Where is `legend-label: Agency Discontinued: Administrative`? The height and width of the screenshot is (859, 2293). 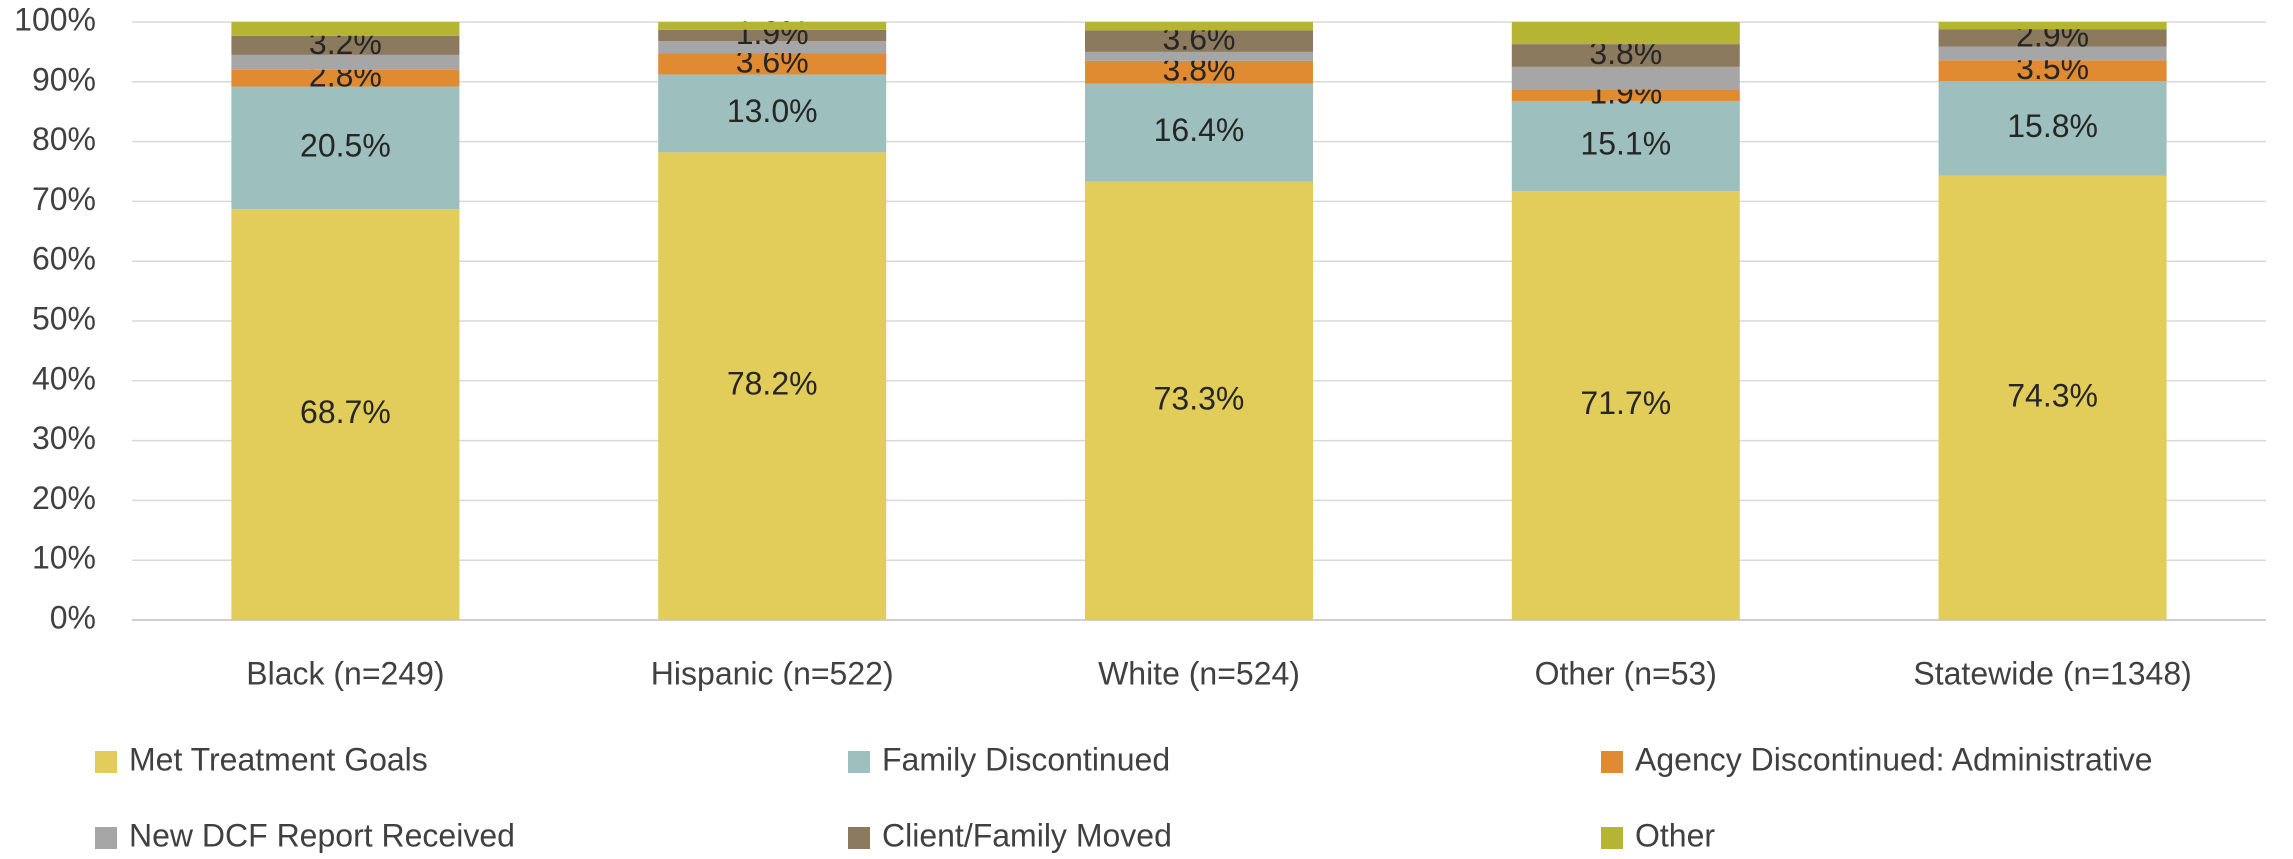
legend-label: Agency Discontinued: Administrative is located at coordinates (1894, 759).